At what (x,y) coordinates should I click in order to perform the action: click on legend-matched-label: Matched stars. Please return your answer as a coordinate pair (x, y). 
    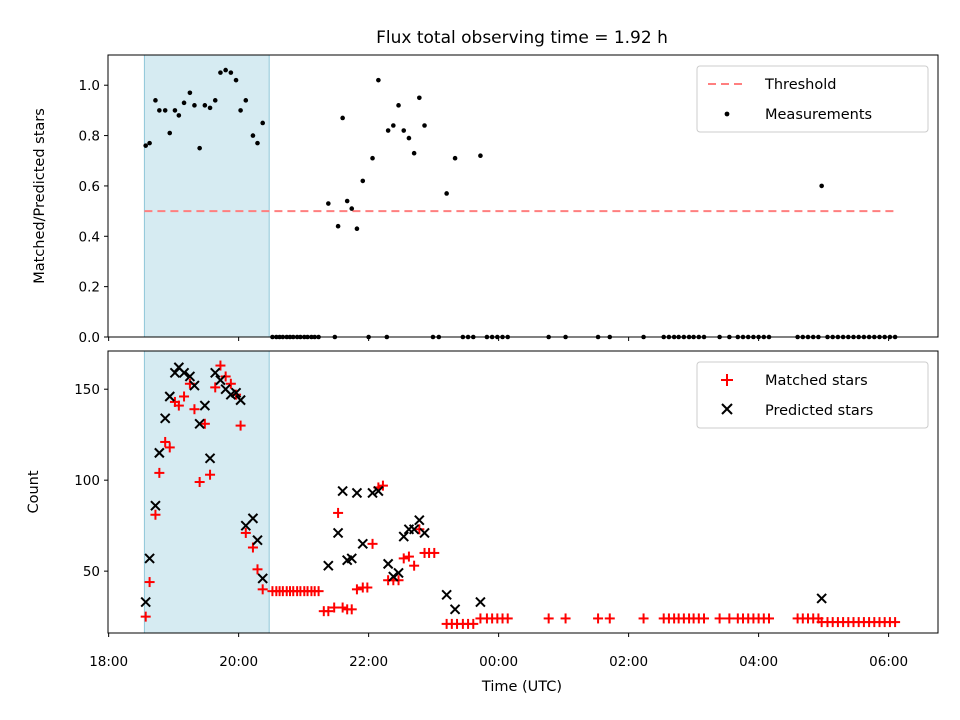
    Looking at the image, I should click on (816, 381).